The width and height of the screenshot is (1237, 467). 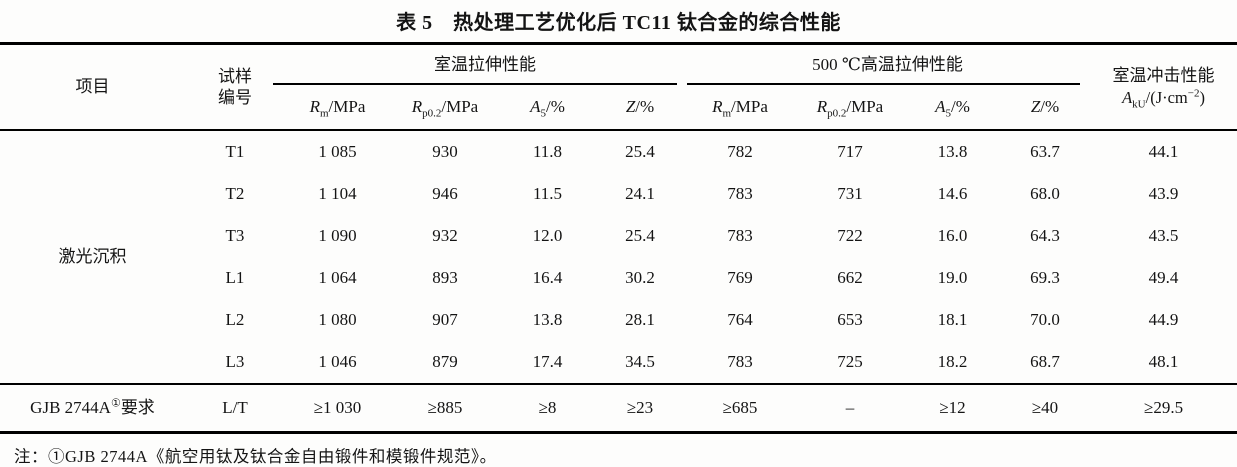 What do you see at coordinates (1163, 76) in the screenshot?
I see `impact-header-text: 室温冲击性能` at bounding box center [1163, 76].